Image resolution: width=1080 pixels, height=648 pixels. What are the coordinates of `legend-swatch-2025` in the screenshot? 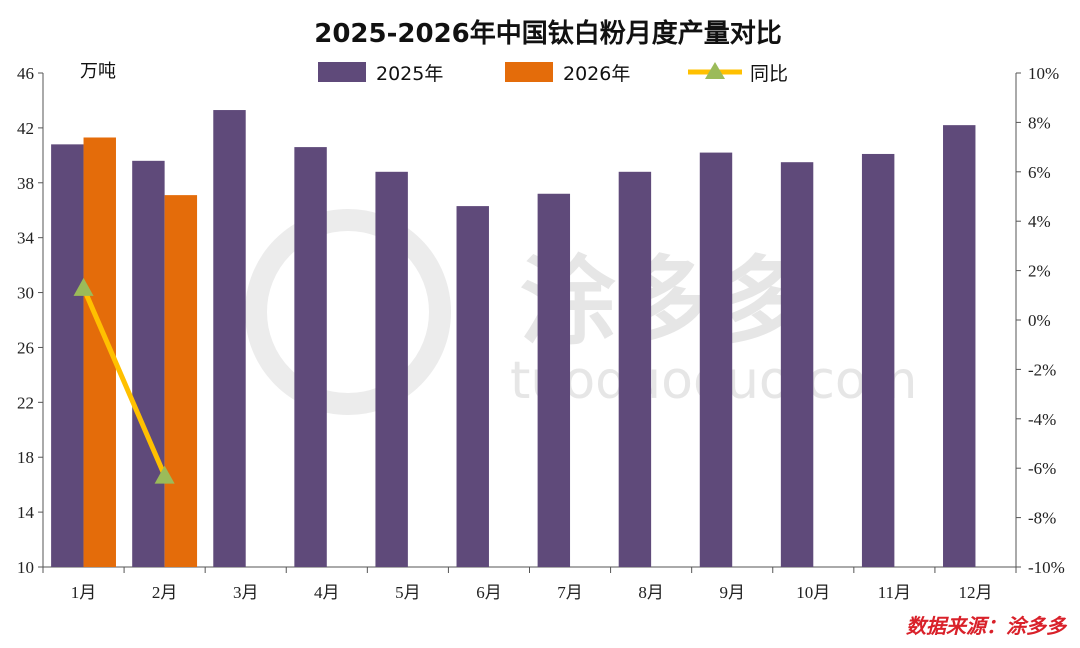 It's located at (342, 72).